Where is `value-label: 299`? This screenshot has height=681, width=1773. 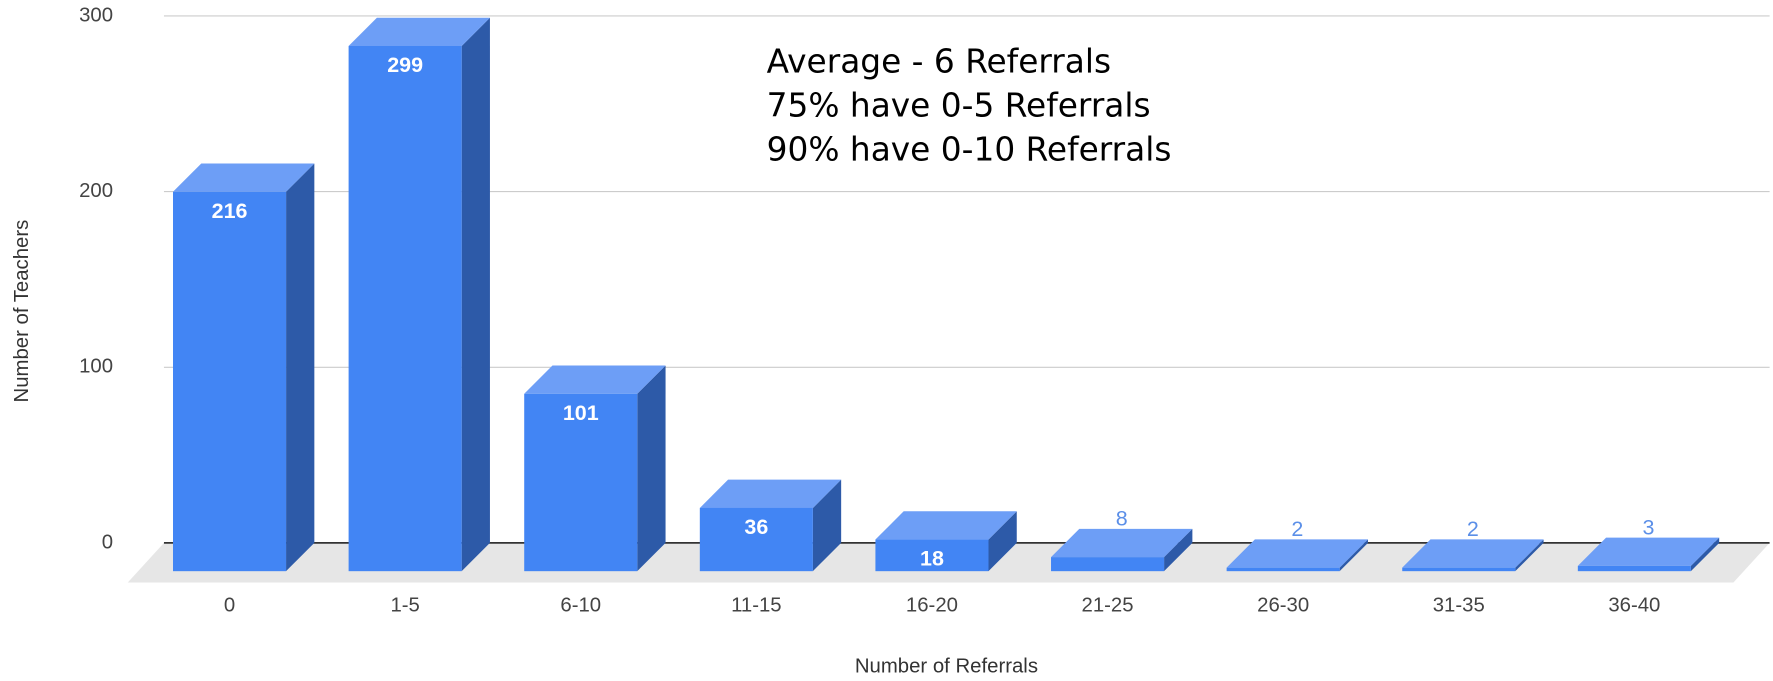
value-label: 299 is located at coordinates (405, 65).